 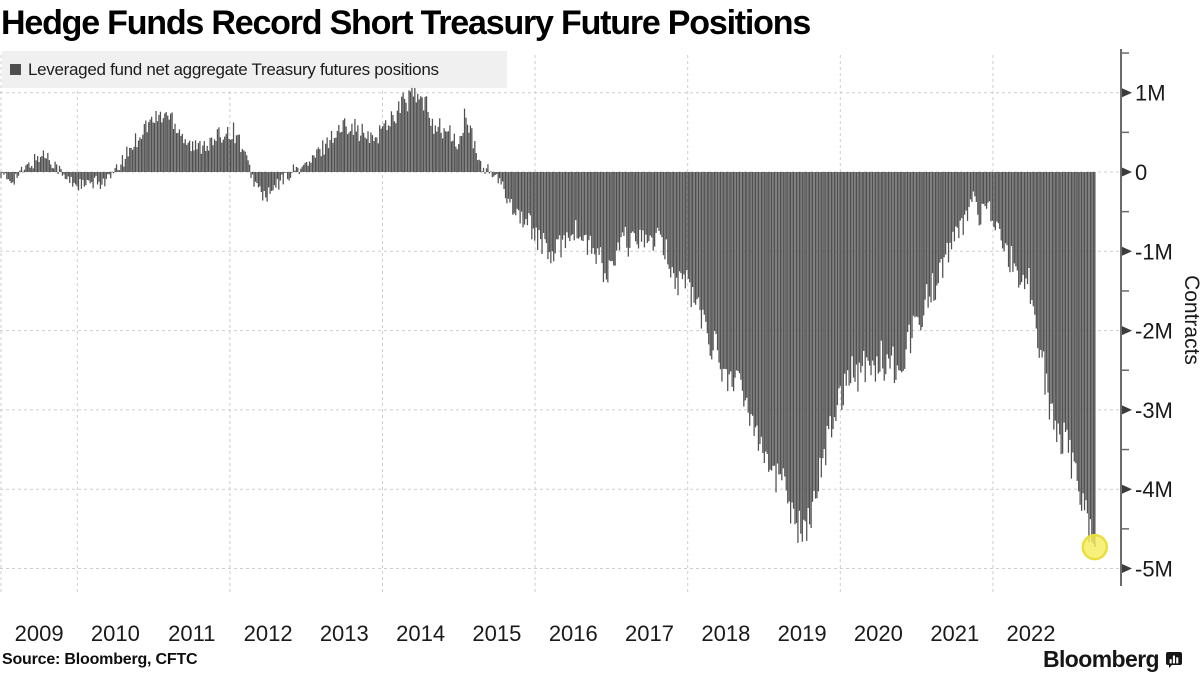 What do you see at coordinates (878, 633) in the screenshot?
I see `x-tick-label: 2020` at bounding box center [878, 633].